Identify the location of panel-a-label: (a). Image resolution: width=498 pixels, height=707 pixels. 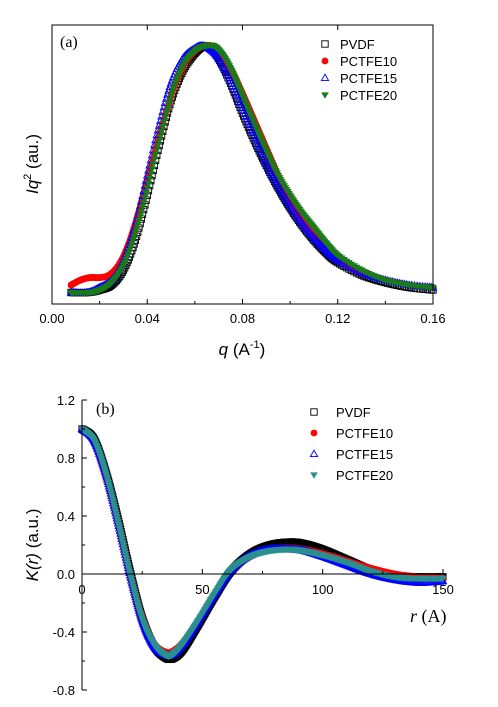
(69, 42).